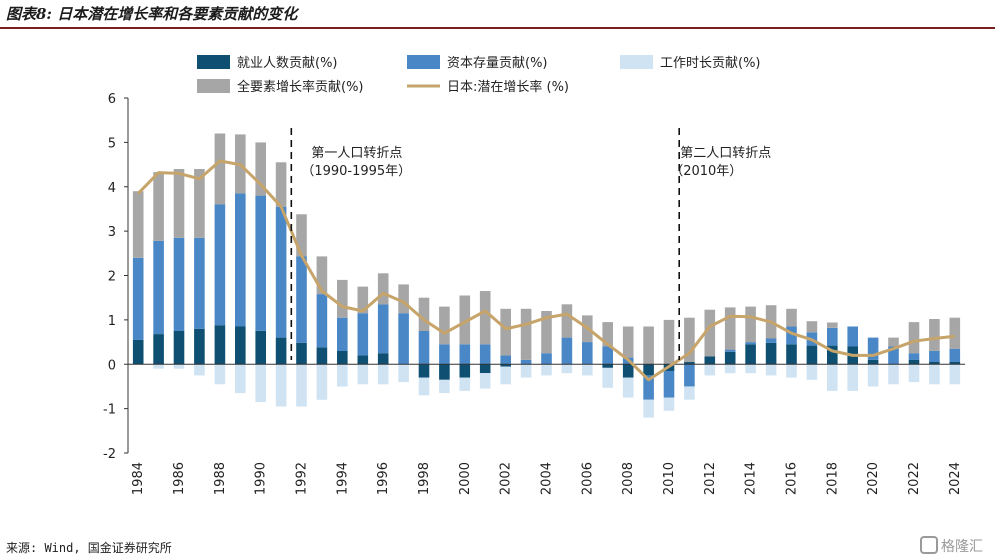 This screenshot has width=995, height=560. What do you see at coordinates (356, 171) in the screenshot?
I see `annotation-sublabel: （1990-1995年）` at bounding box center [356, 171].